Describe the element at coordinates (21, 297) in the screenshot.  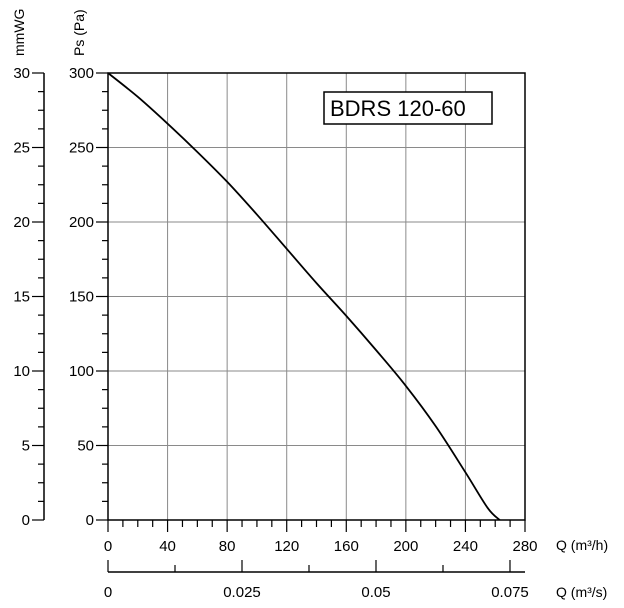
I see `mmwg-tick-label: 15` at that location.